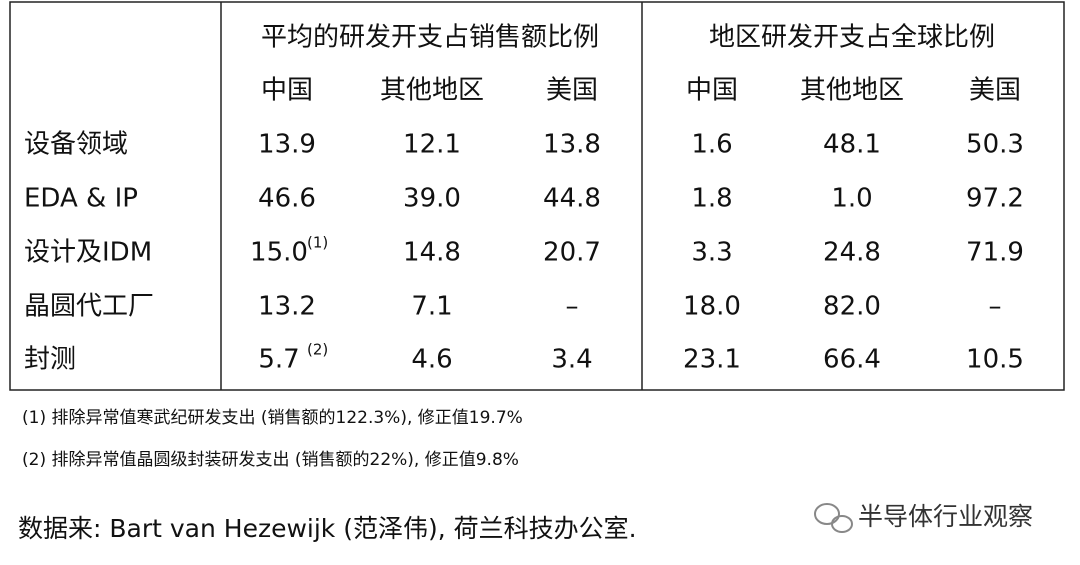 The image size is (1080, 565). I want to click on source: 数据来: Bart van Hezewijk (范泽伟), 荷兰科技办公室., so click(327, 528).